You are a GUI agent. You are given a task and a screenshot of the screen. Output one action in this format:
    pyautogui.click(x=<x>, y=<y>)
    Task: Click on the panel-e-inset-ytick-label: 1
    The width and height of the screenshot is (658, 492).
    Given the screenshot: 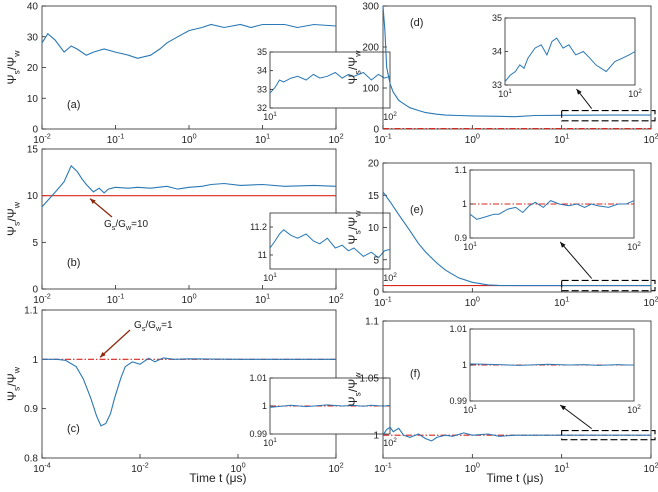 What is the action you would take?
    pyautogui.click(x=464, y=204)
    